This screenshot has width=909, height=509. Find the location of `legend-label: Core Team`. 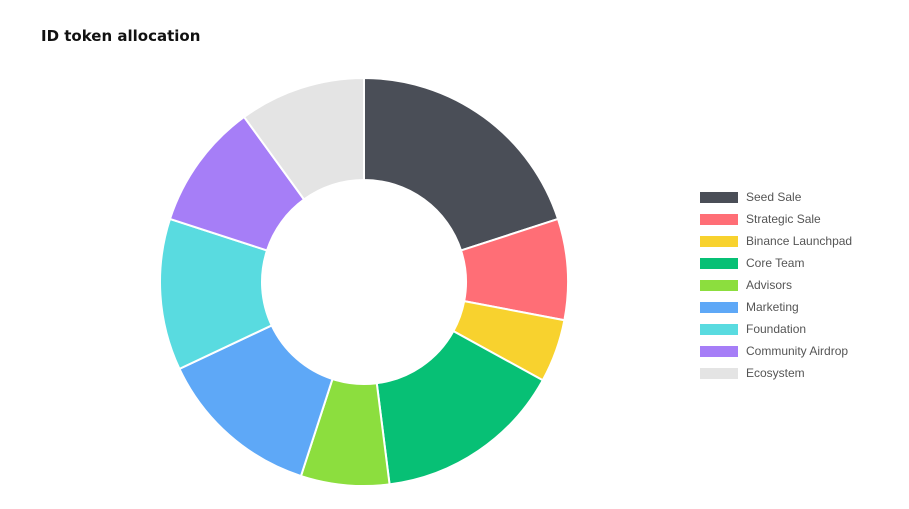

legend-label: Core Team is located at coordinates (775, 263).